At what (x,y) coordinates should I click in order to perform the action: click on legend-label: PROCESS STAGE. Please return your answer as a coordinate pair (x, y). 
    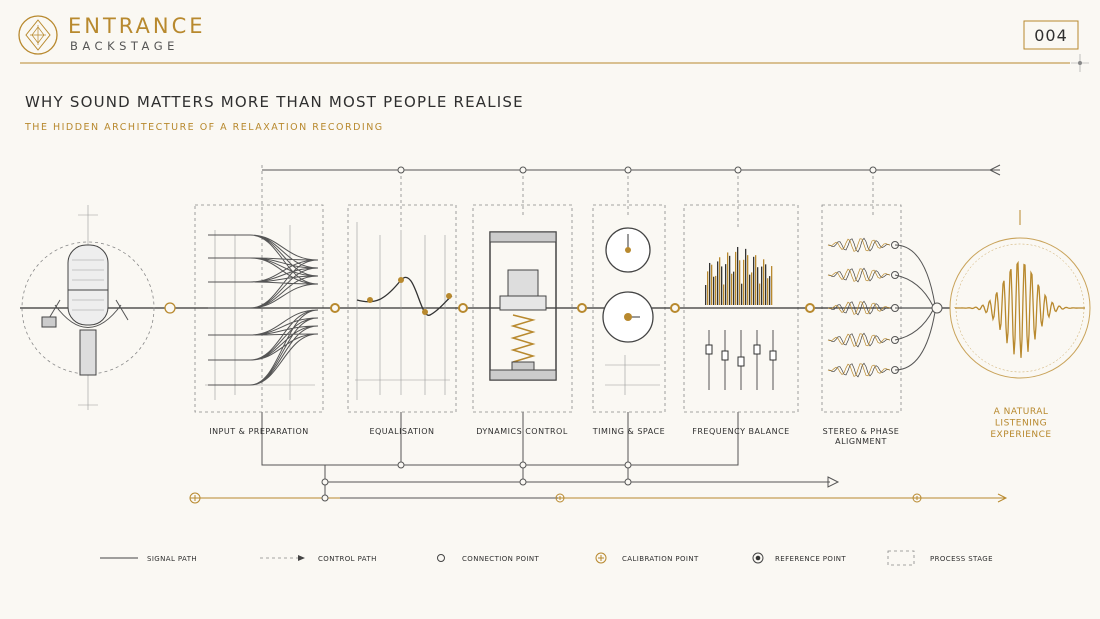
    Looking at the image, I should click on (961, 559).